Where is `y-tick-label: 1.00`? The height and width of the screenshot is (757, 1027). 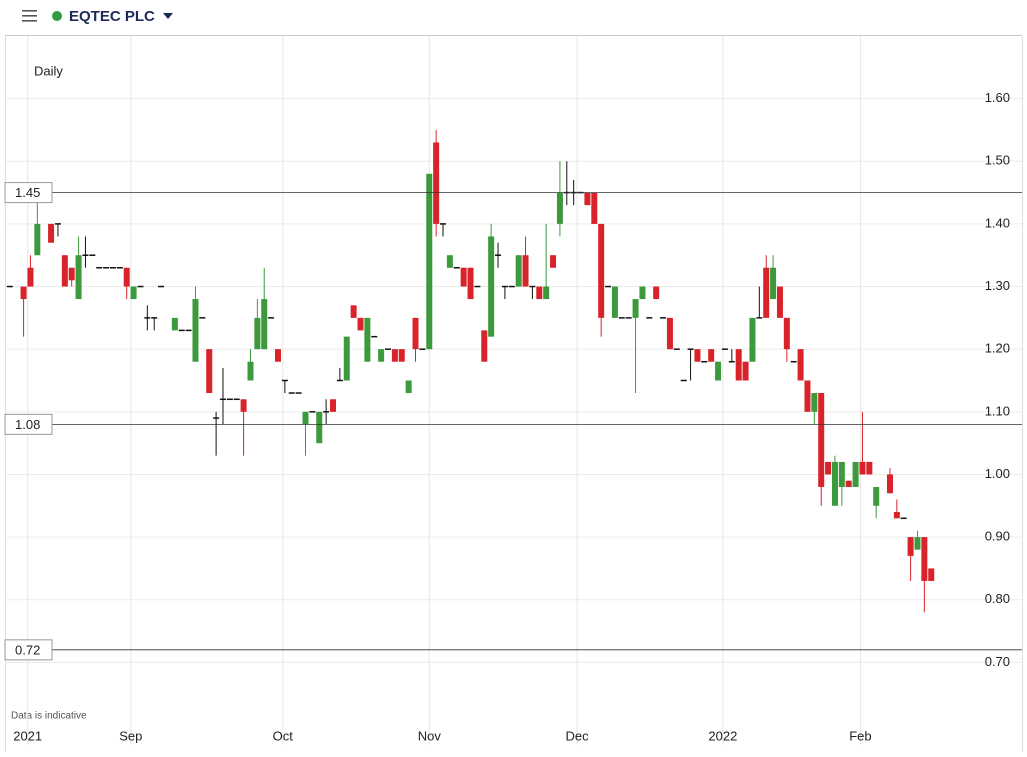
y-tick-label: 1.00 is located at coordinates (997, 473).